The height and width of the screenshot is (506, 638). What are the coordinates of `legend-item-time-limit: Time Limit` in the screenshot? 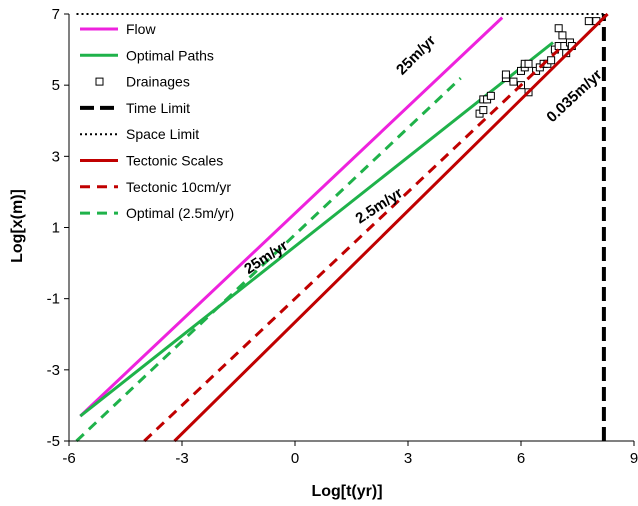 It's located at (135, 108).